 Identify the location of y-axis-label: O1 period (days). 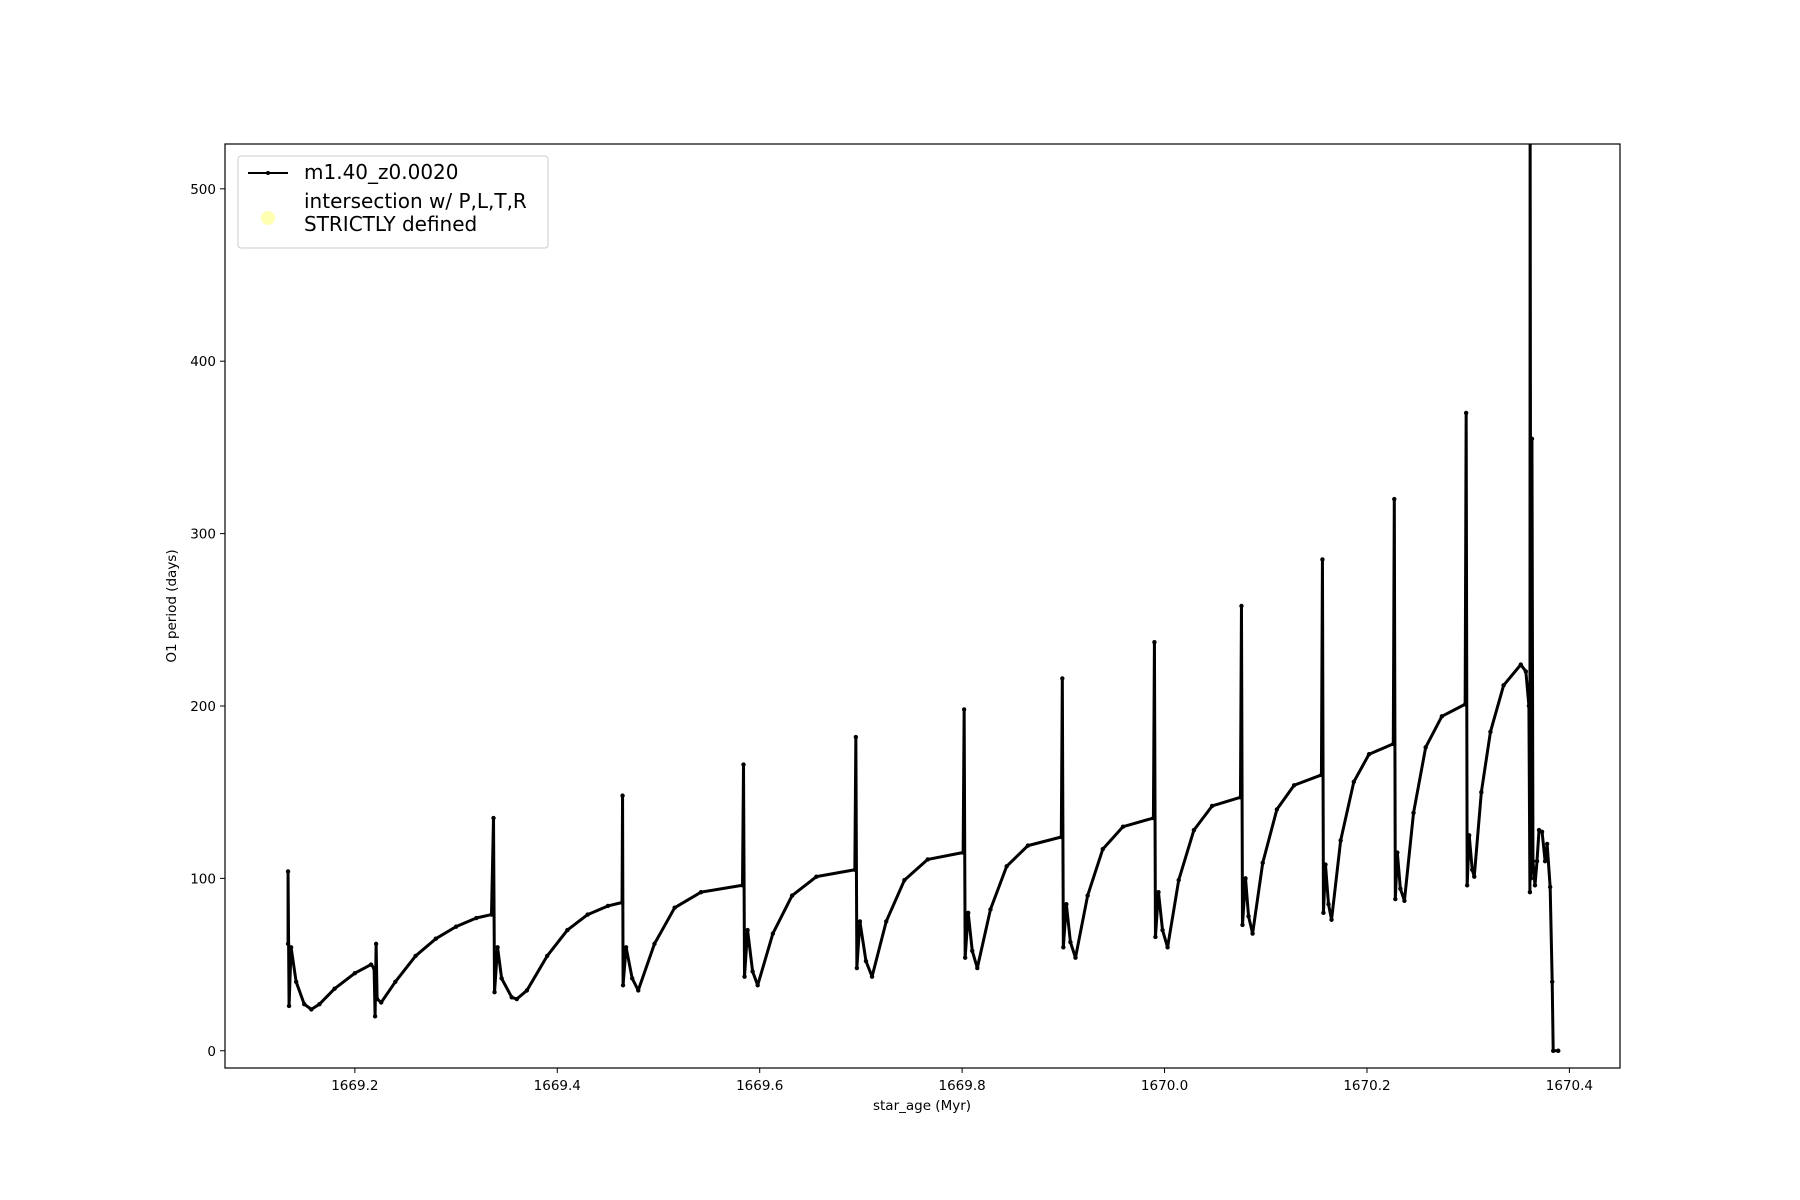
(172, 605).